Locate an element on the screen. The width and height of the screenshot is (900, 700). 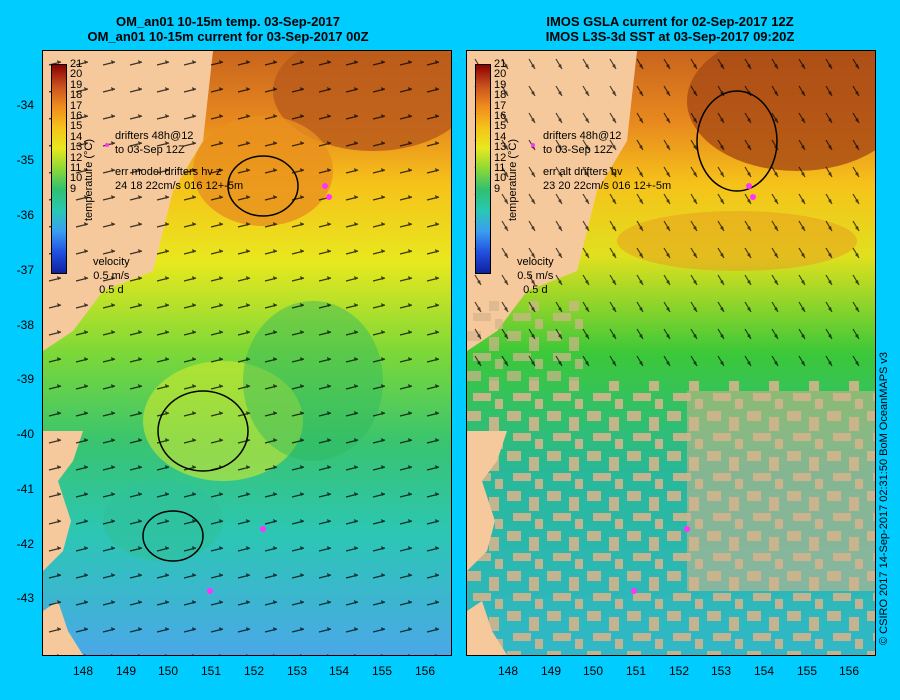
y-tick: -42 is located at coordinates (25, 544).